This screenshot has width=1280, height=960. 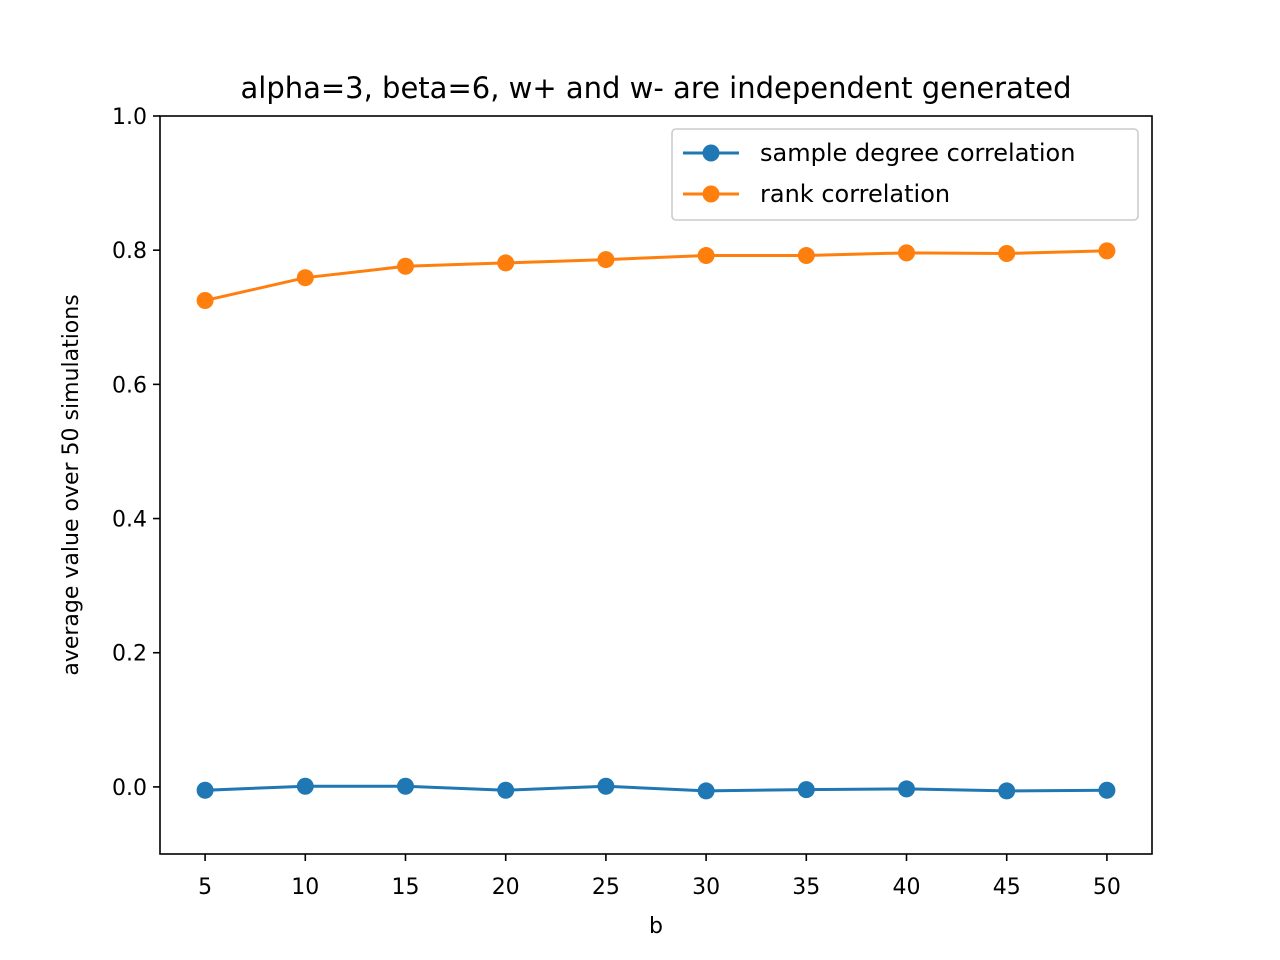 What do you see at coordinates (136, 453) in the screenshot?
I see `y-axis: 0.0 0.2 0.4 0.6 0.8 1.0` at bounding box center [136, 453].